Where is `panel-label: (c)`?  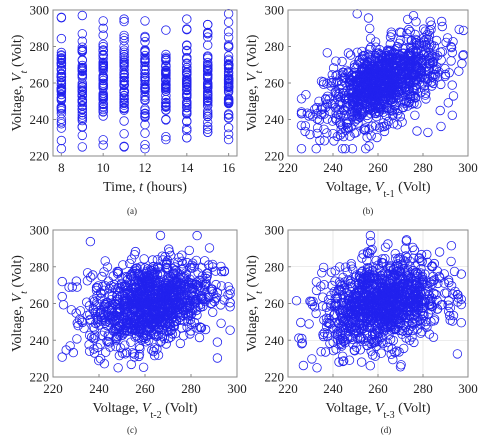
panel-label: (c) is located at coordinates (132, 430).